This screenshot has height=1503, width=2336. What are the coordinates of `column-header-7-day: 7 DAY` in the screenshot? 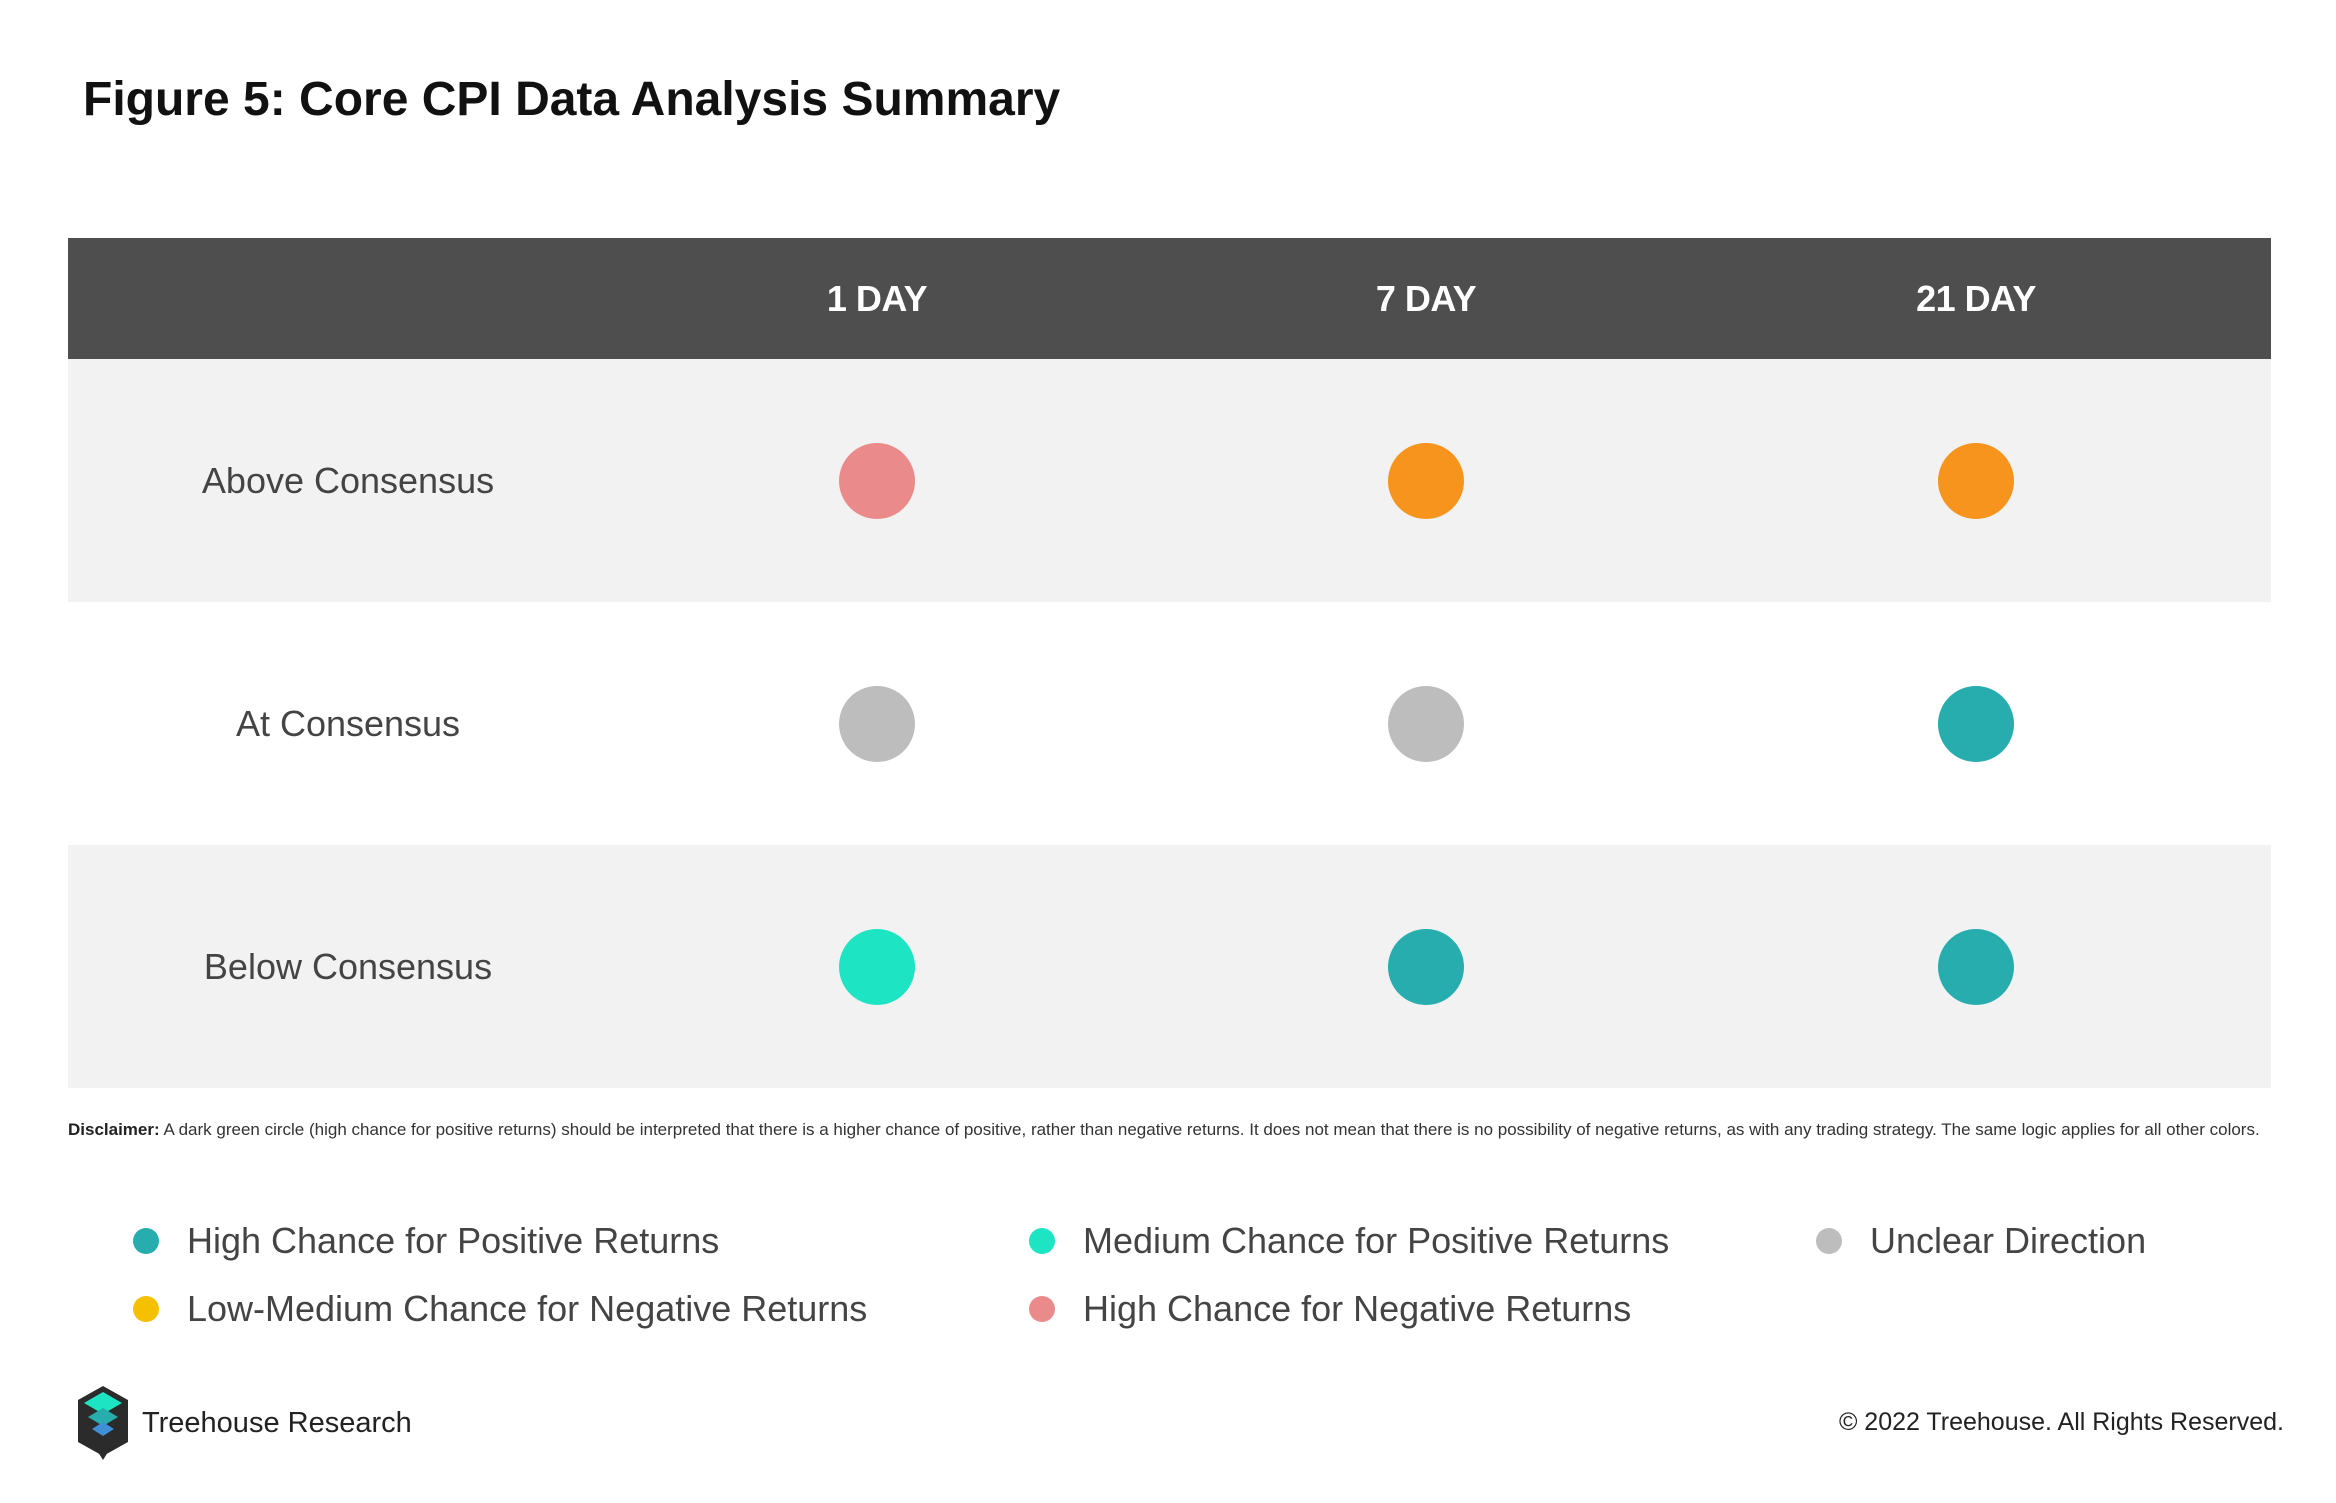 It's located at (1426, 298).